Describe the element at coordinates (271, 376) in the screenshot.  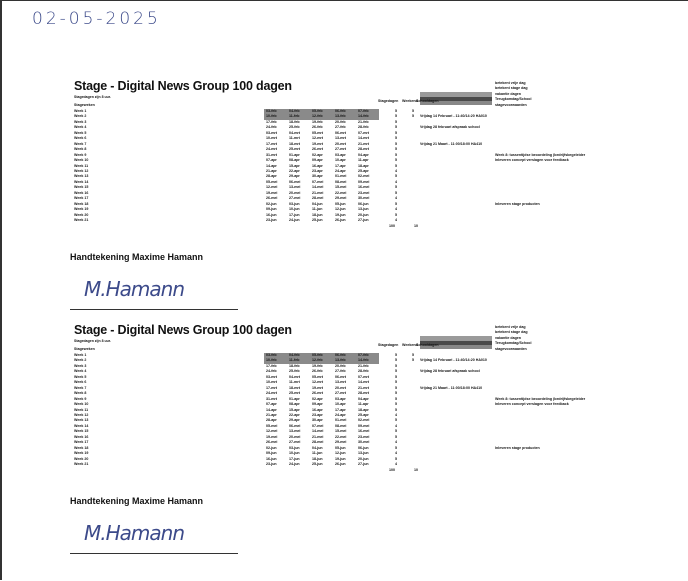
I see `date-cell: 03-mrt` at that location.